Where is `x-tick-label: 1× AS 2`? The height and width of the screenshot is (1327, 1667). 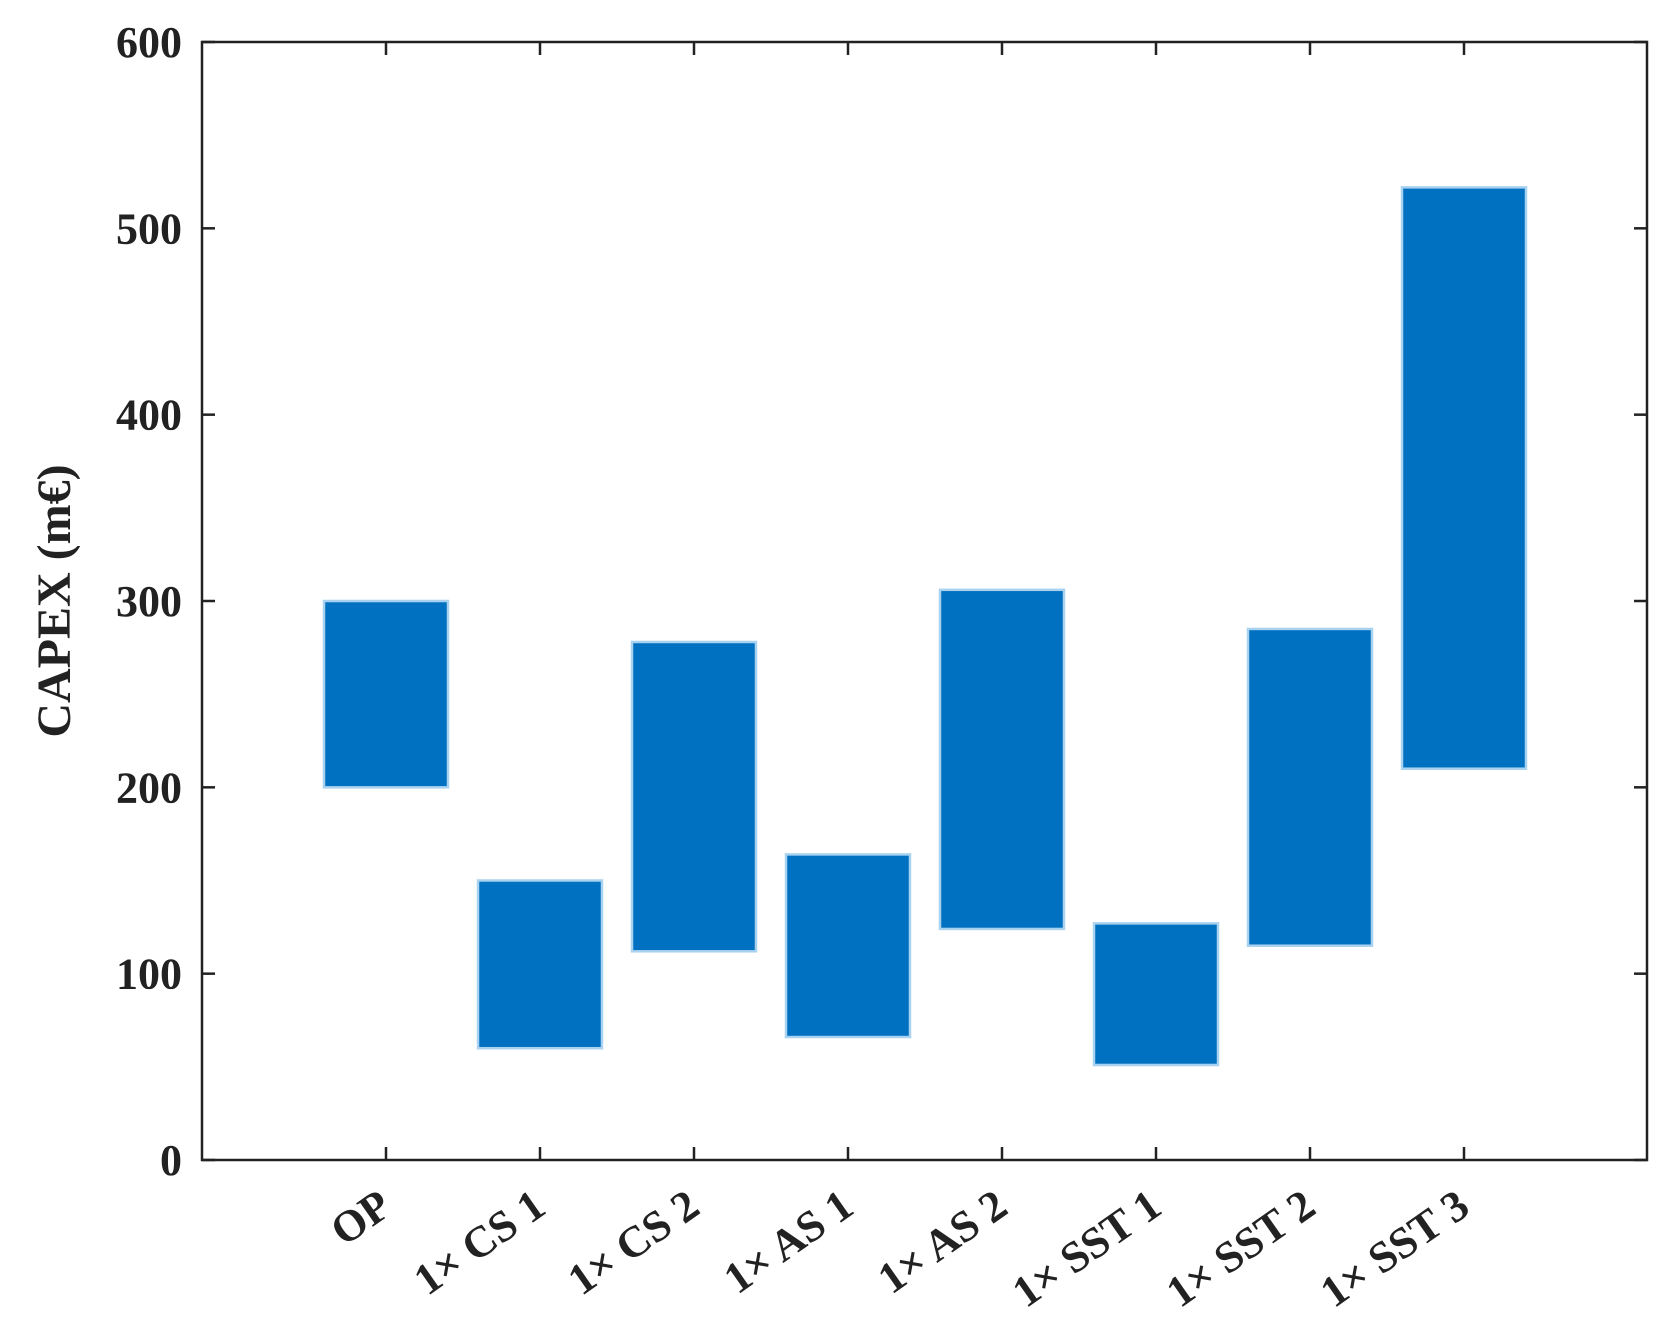
x-tick-label: 1× AS 2 is located at coordinates (942, 1241).